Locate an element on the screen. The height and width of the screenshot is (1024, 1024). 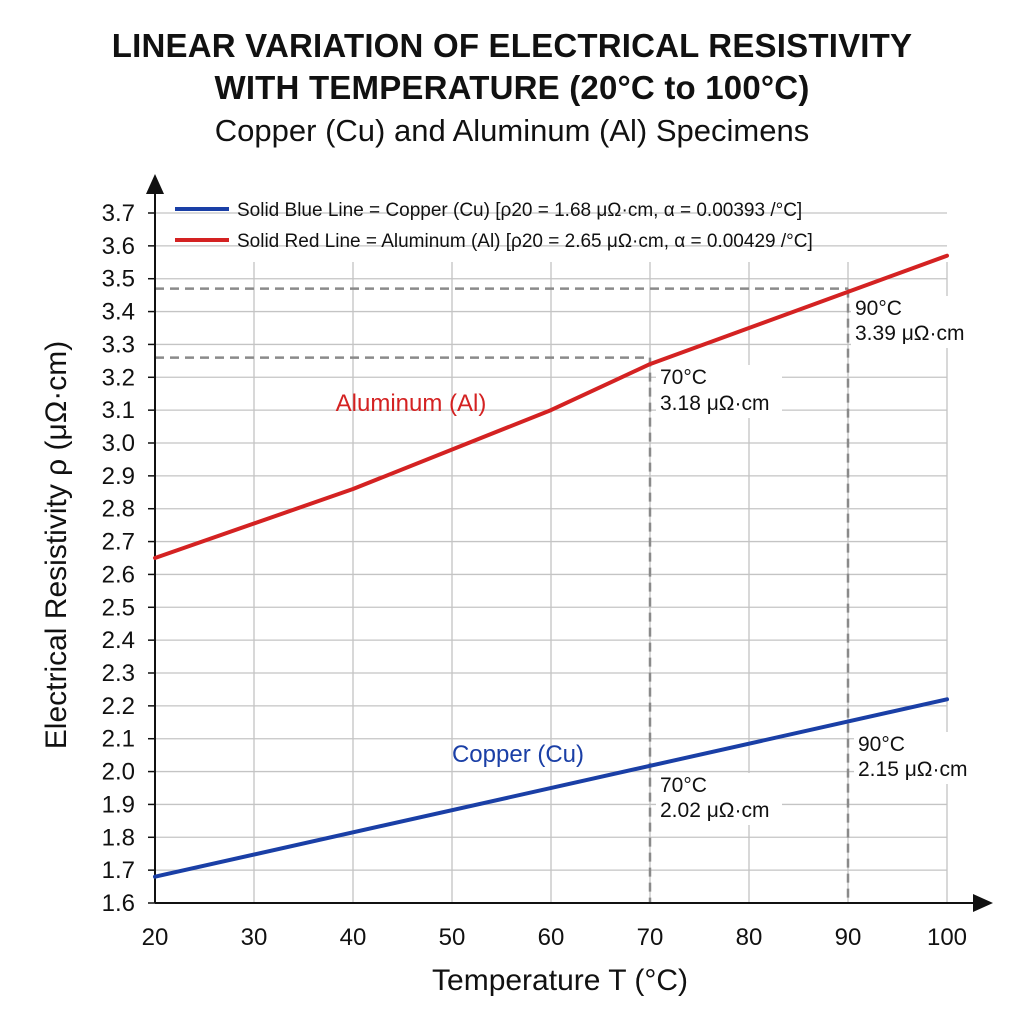
annotation-resistivity: 2.15 μΩ·cm is located at coordinates (913, 769).